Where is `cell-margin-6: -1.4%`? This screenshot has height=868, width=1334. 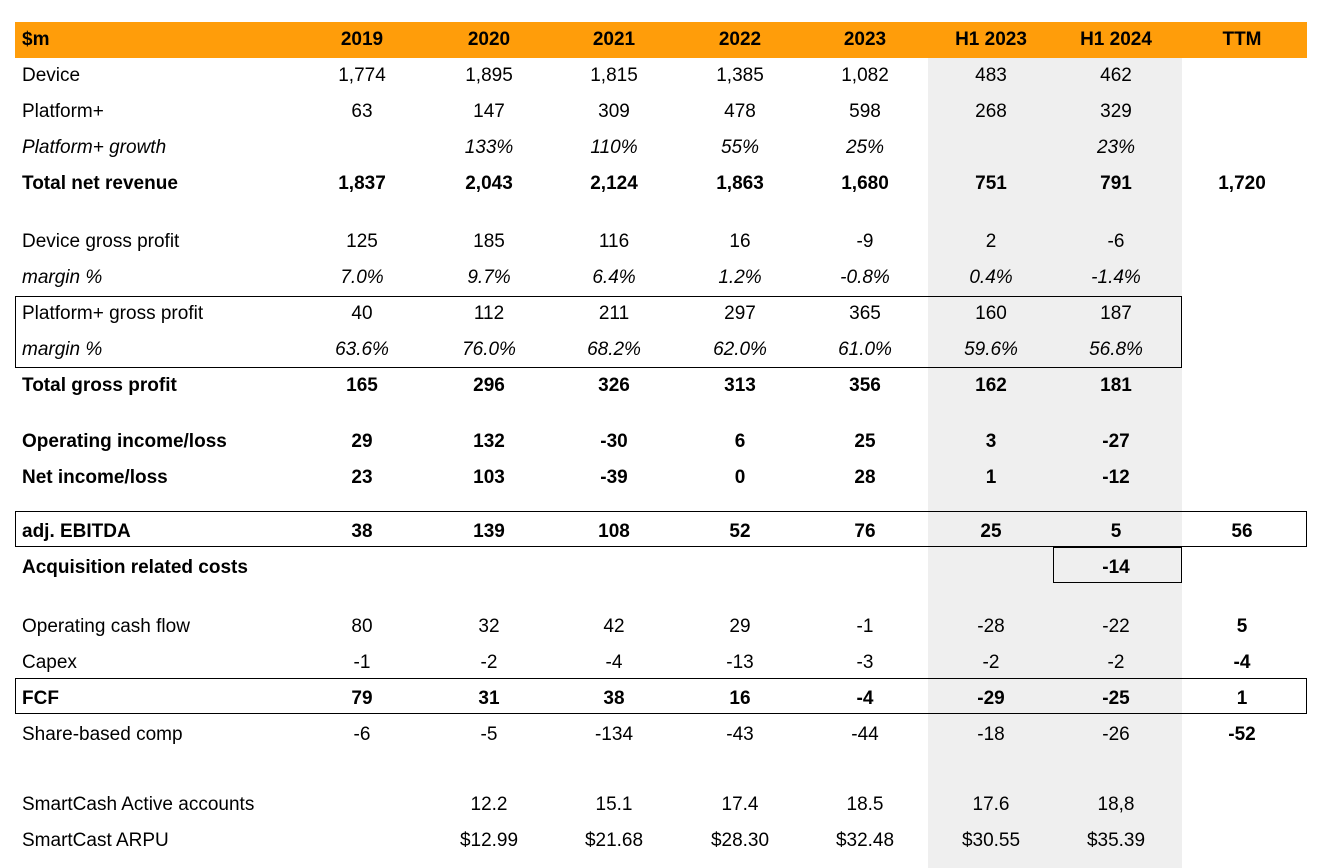
cell-margin-6: -1.4% is located at coordinates (1116, 277).